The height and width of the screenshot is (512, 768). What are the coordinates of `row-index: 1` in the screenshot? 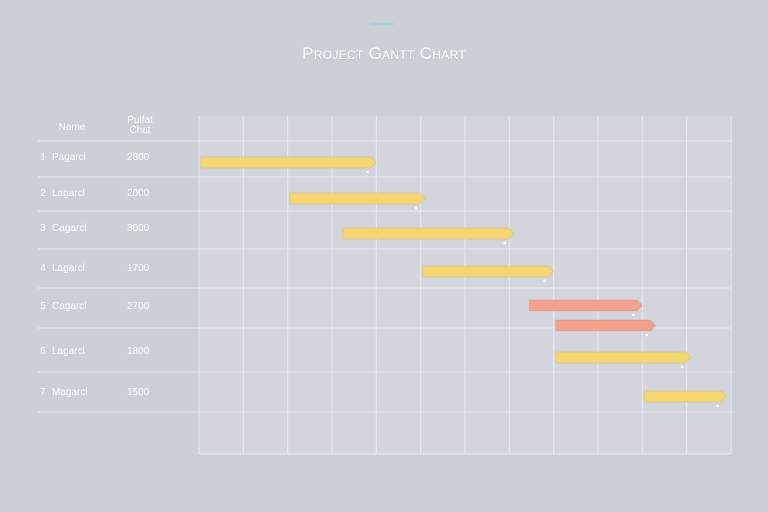 It's located at (43, 157).